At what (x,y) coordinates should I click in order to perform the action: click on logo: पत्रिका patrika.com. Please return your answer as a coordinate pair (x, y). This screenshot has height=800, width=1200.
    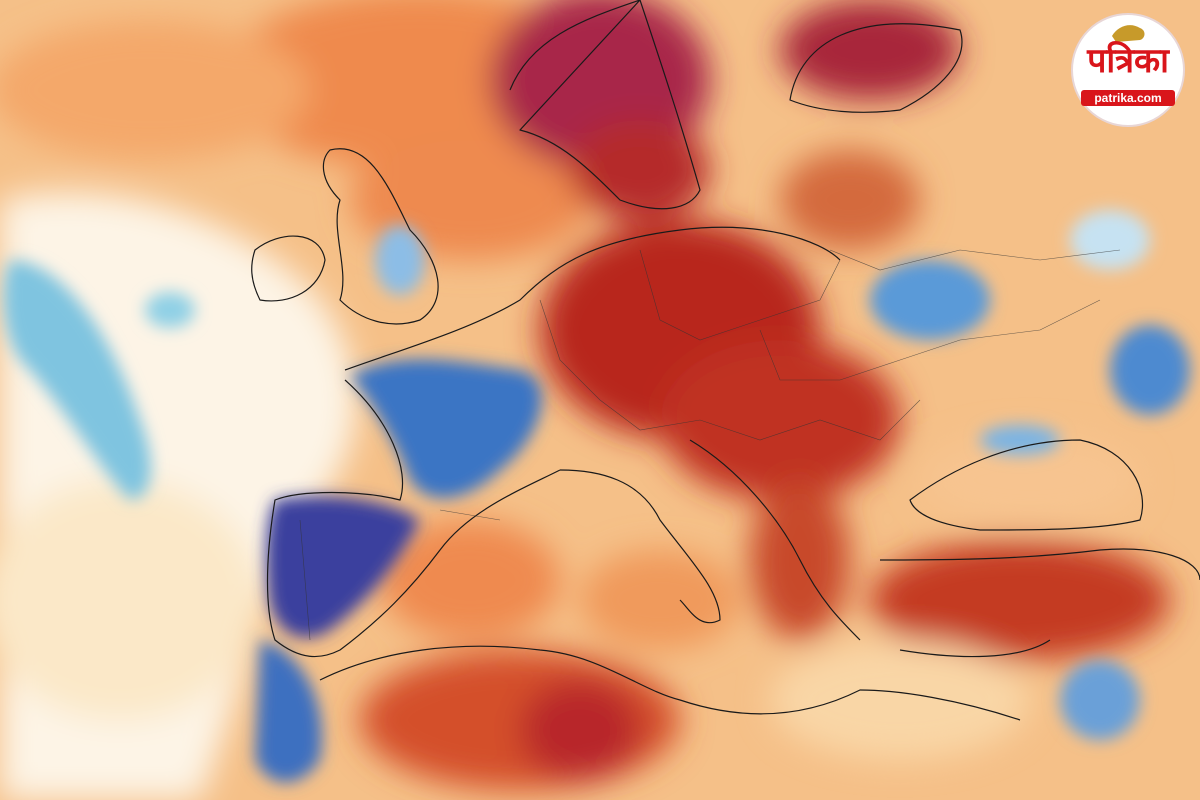
    Looking at the image, I should click on (1128, 70).